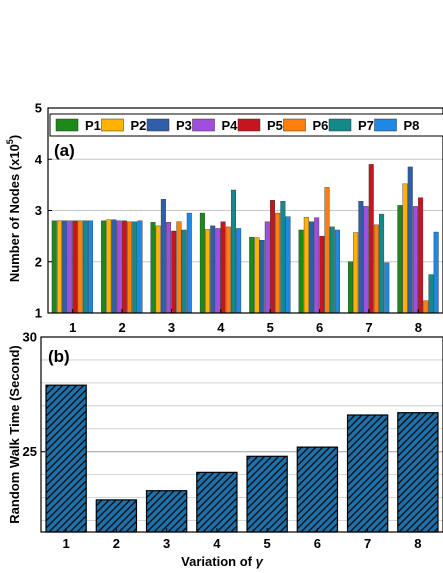  What do you see at coordinates (30, 451) in the screenshot?
I see `y-tick-label-b: 25` at bounding box center [30, 451].